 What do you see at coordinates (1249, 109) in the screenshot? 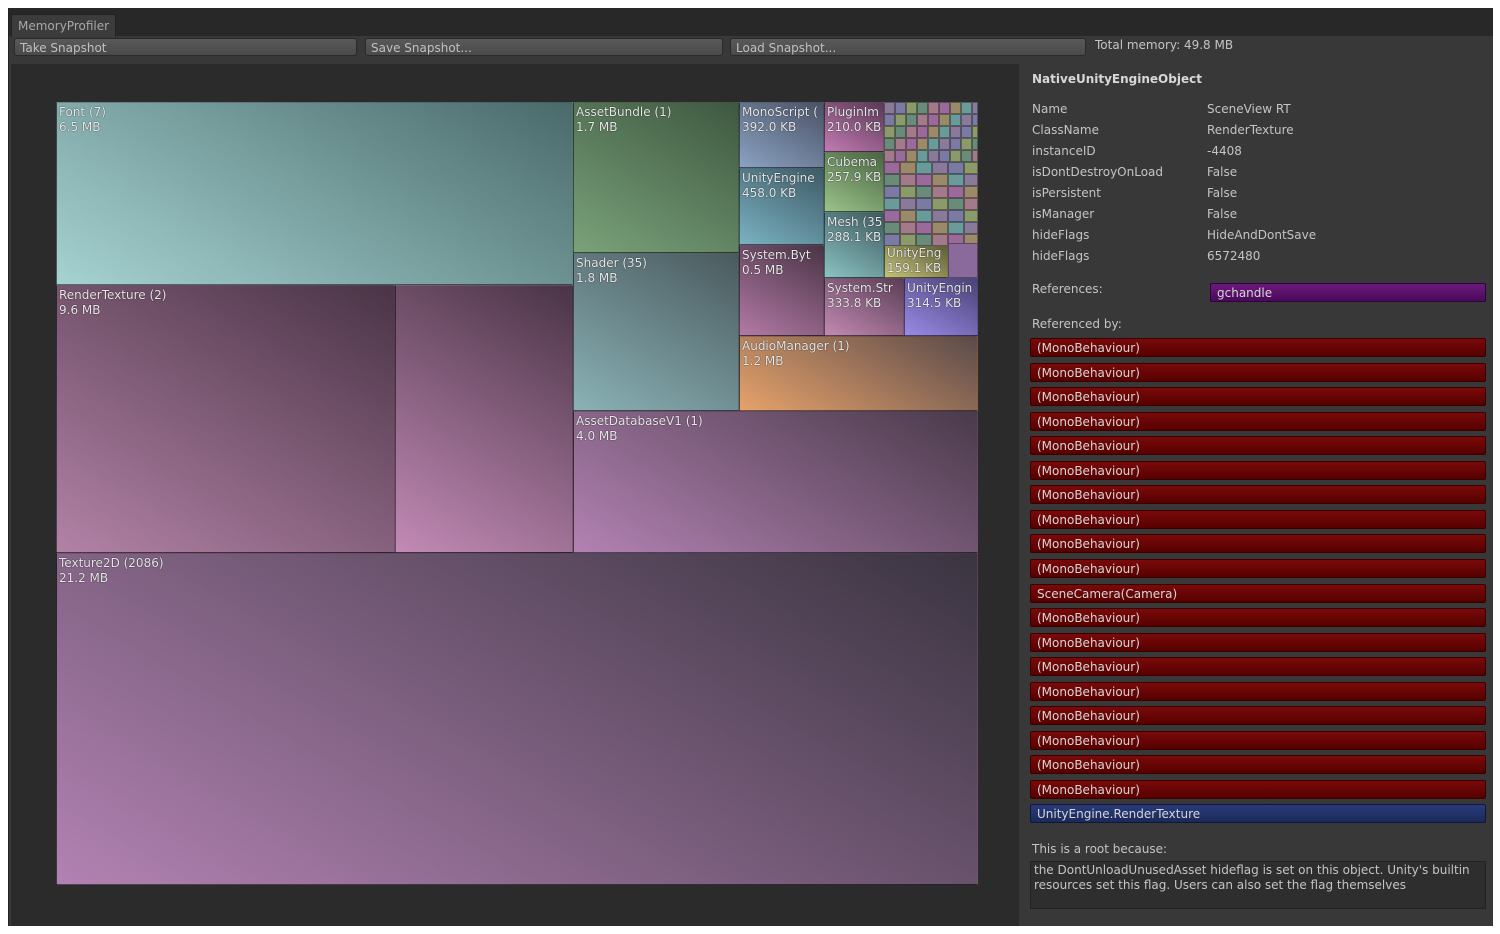
I see `field-value: SceneView RT` at bounding box center [1249, 109].